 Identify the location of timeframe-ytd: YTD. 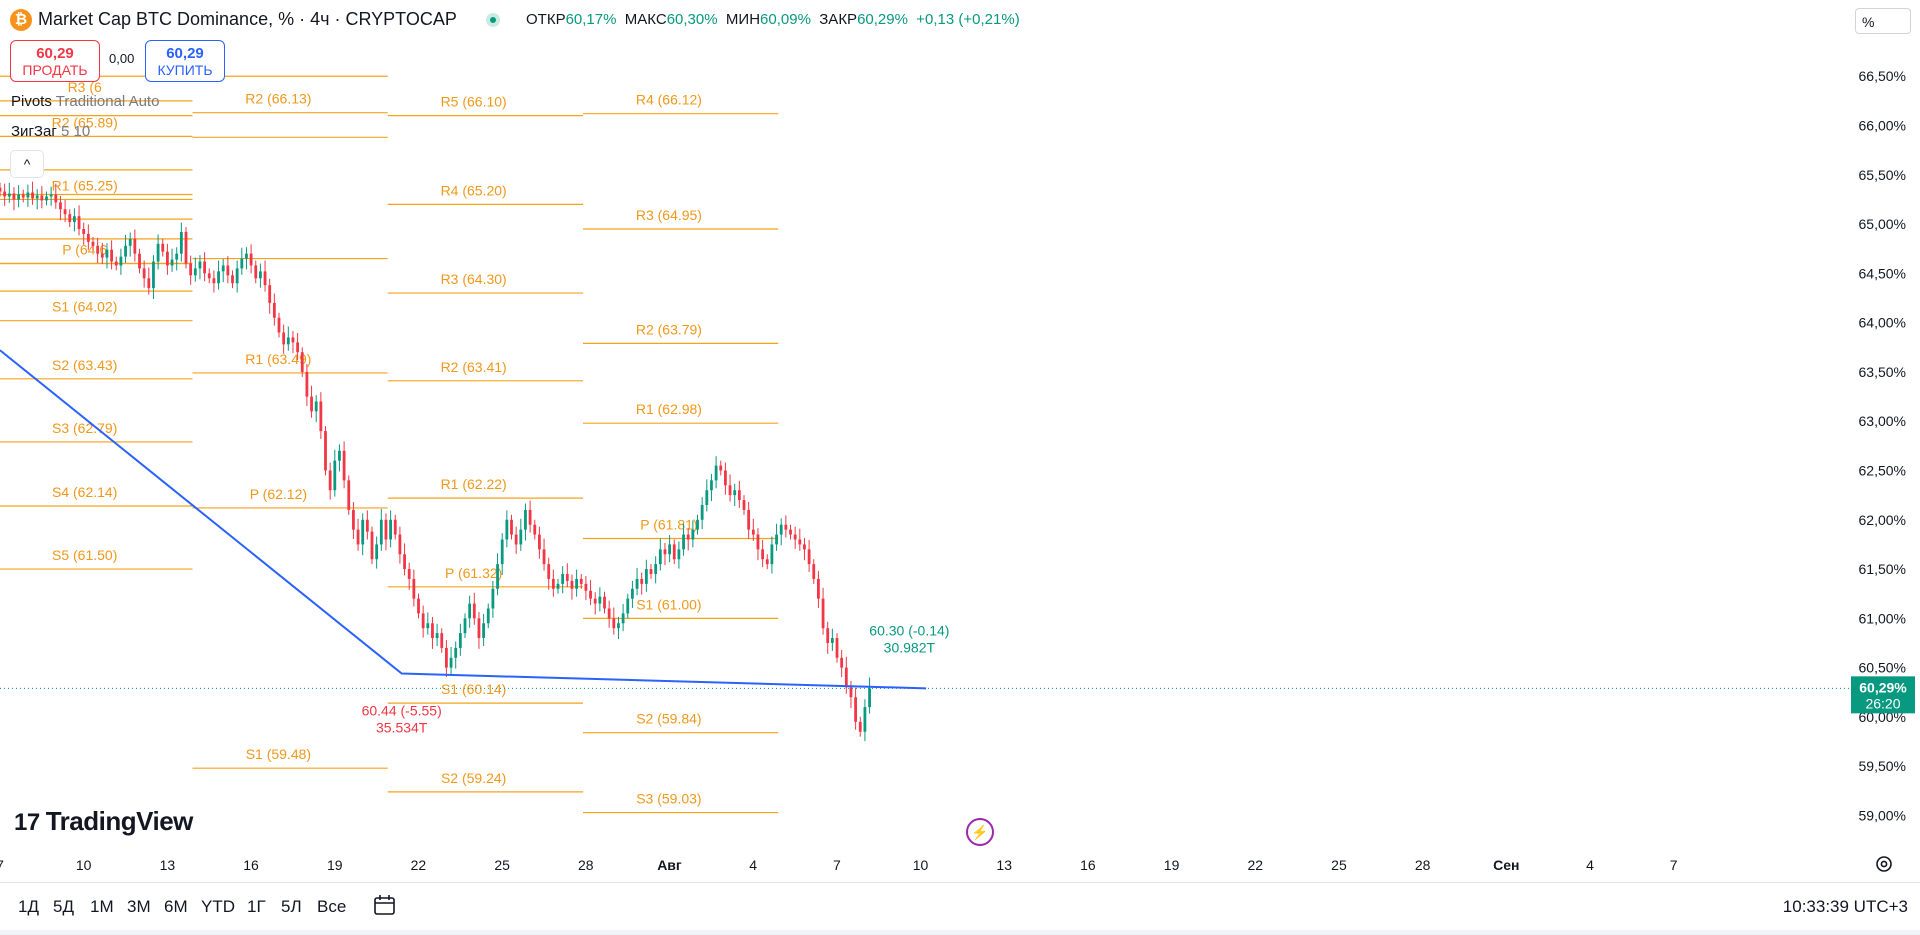
(218, 906).